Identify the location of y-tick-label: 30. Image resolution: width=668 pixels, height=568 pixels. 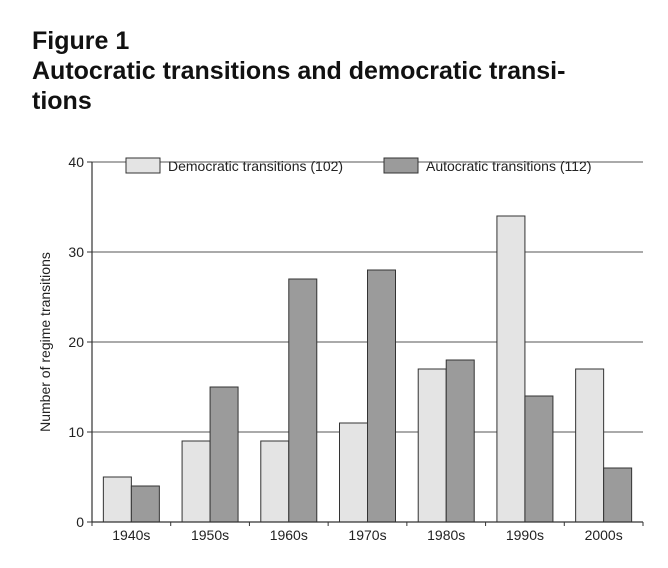
(76, 252).